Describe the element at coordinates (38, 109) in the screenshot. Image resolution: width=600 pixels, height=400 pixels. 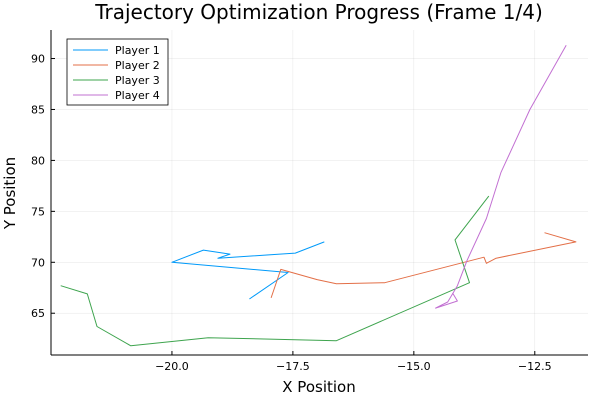
I see `y-tick-label: 85` at that location.